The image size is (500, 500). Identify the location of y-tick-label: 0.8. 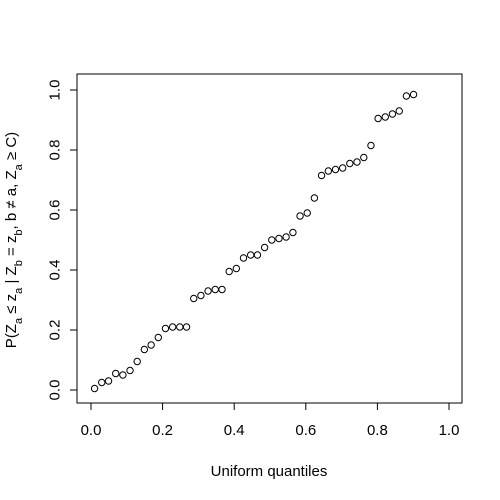
(55, 150).